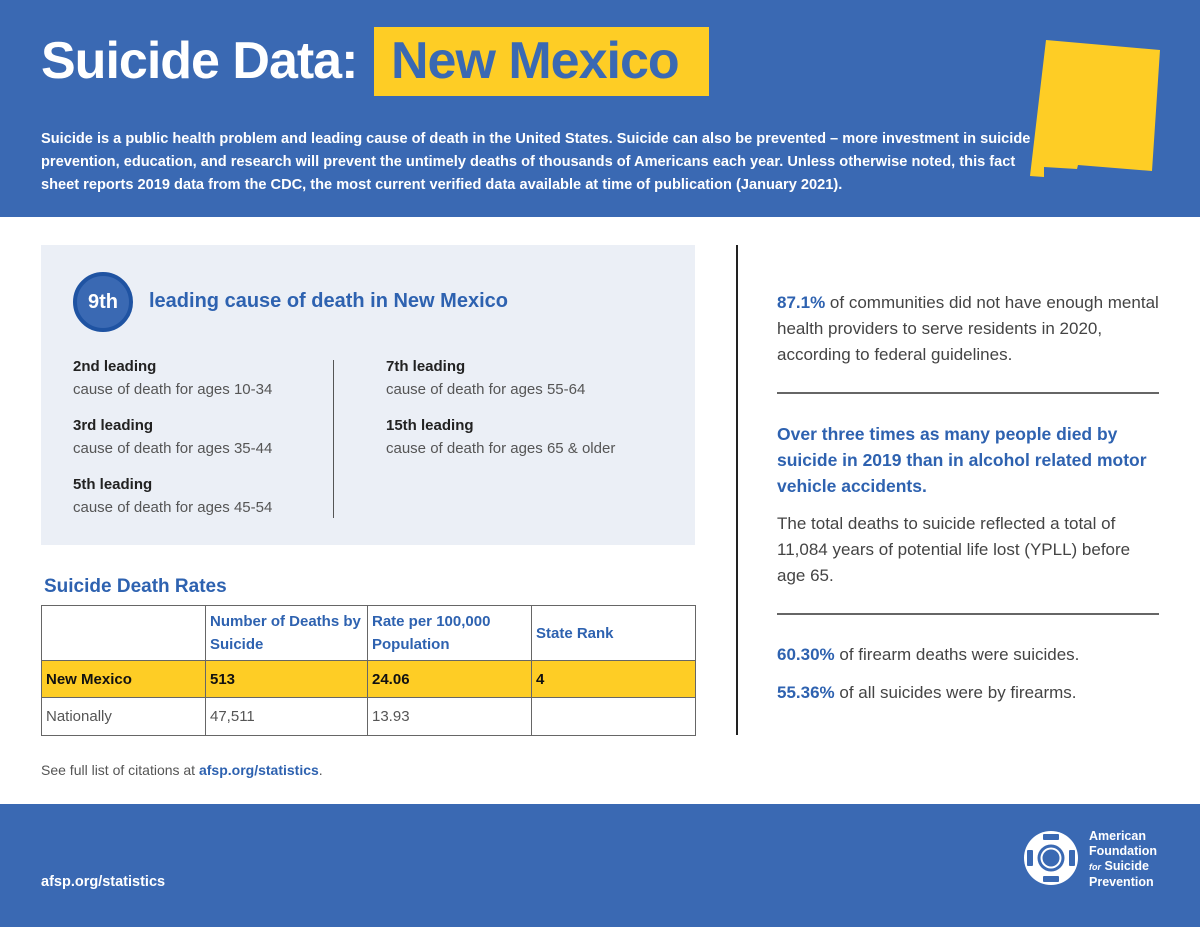 The image size is (1200, 927). I want to click on rates-table-title: Suicide Death Rates, so click(135, 586).